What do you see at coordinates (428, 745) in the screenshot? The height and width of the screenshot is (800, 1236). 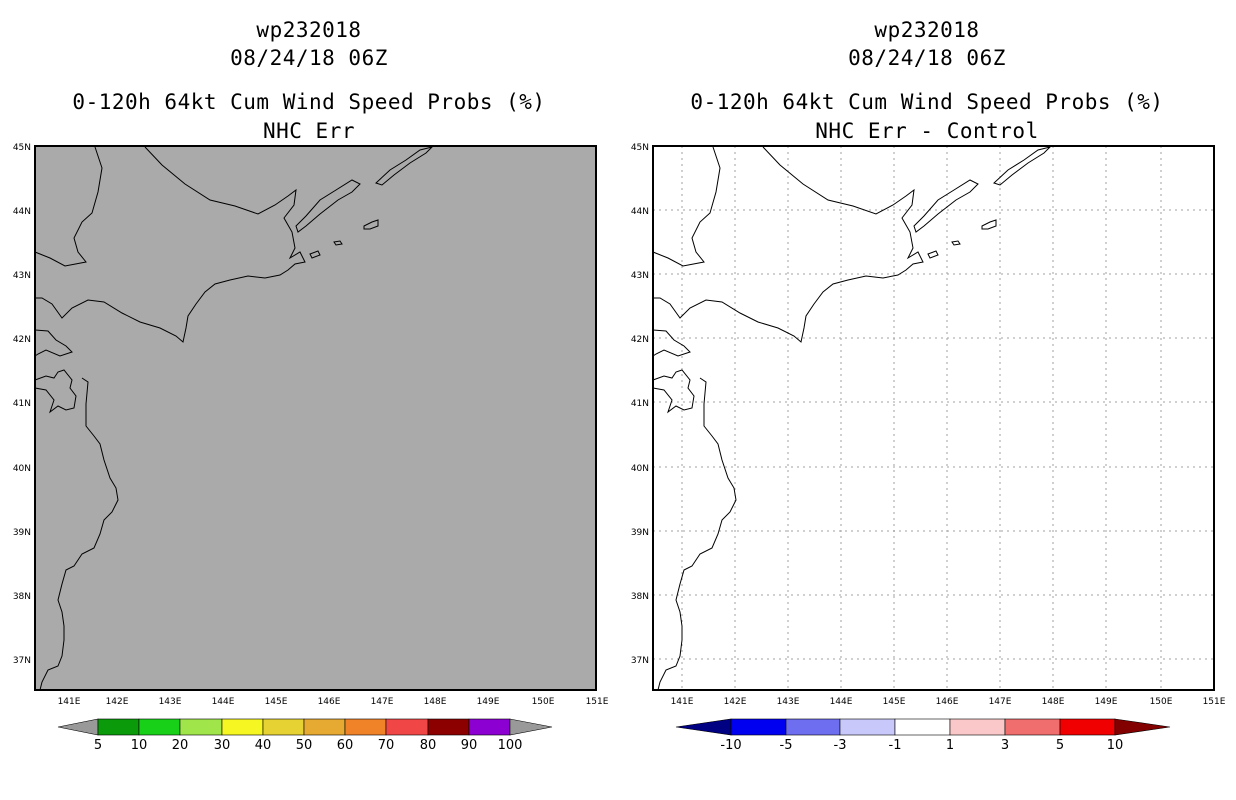 I see `colorbar-label: 80` at bounding box center [428, 745].